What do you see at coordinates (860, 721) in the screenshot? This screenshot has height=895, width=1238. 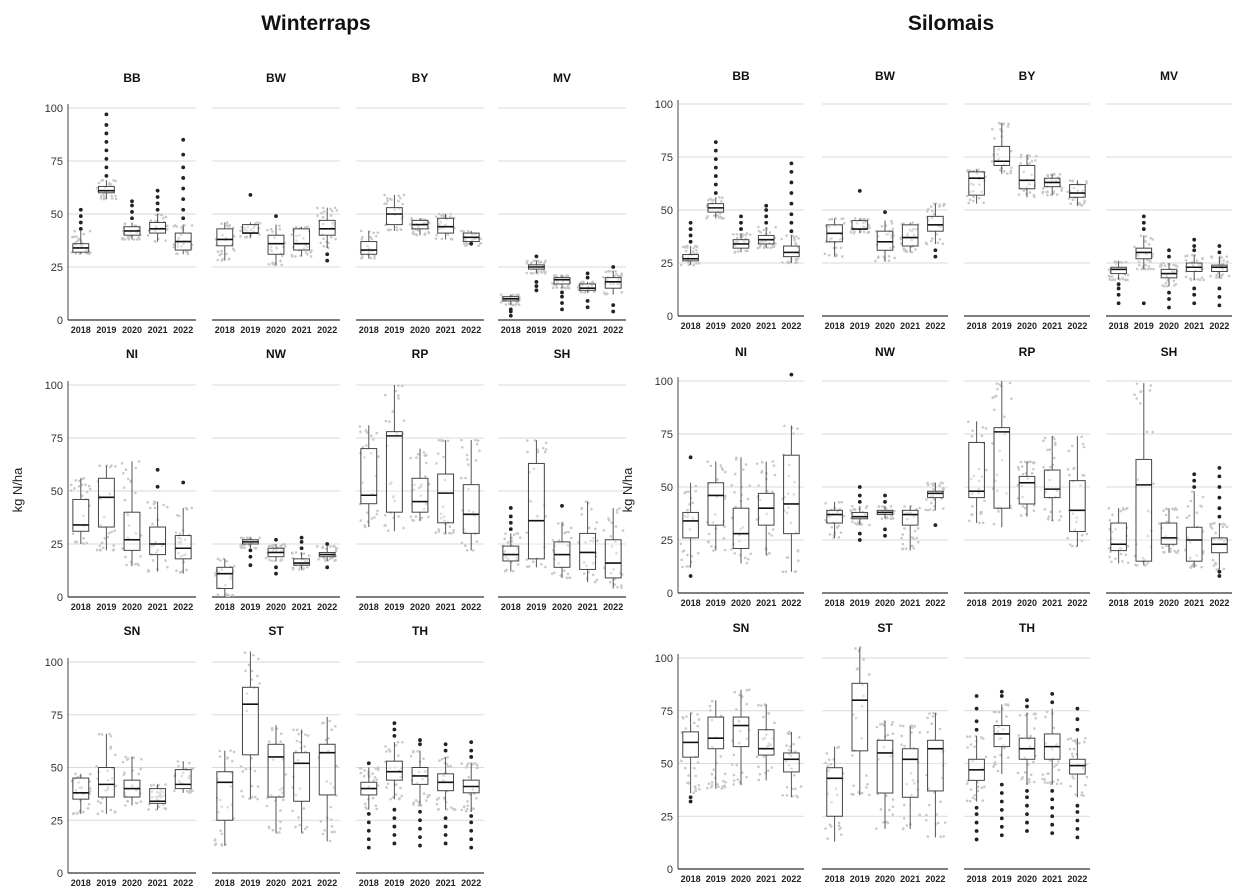 I see `box-2019` at bounding box center [860, 721].